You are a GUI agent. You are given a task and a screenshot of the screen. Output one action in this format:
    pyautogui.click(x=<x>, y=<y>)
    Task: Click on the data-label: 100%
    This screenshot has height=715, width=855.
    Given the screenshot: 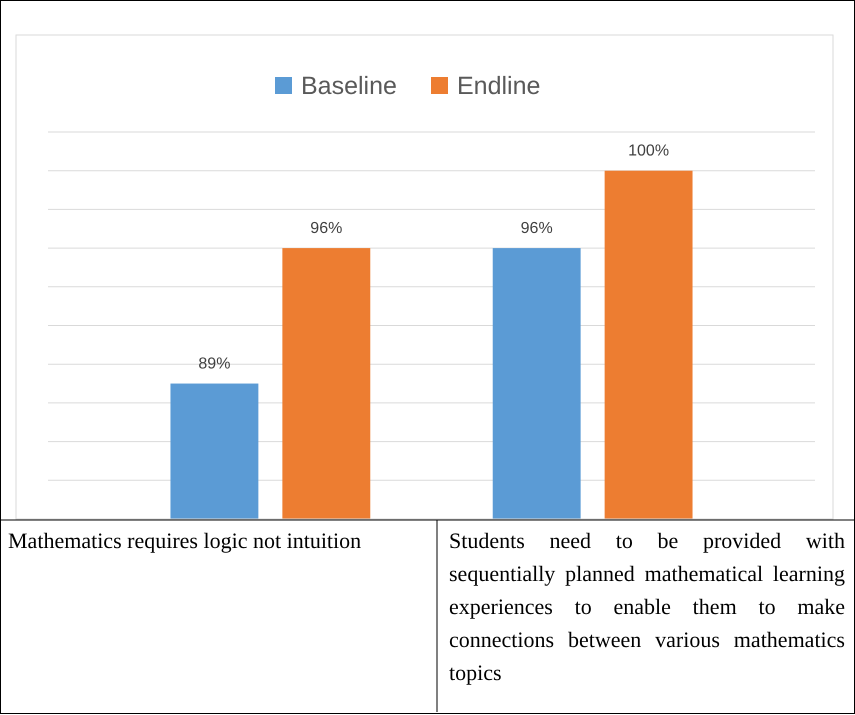 What is the action you would take?
    pyautogui.click(x=649, y=151)
    